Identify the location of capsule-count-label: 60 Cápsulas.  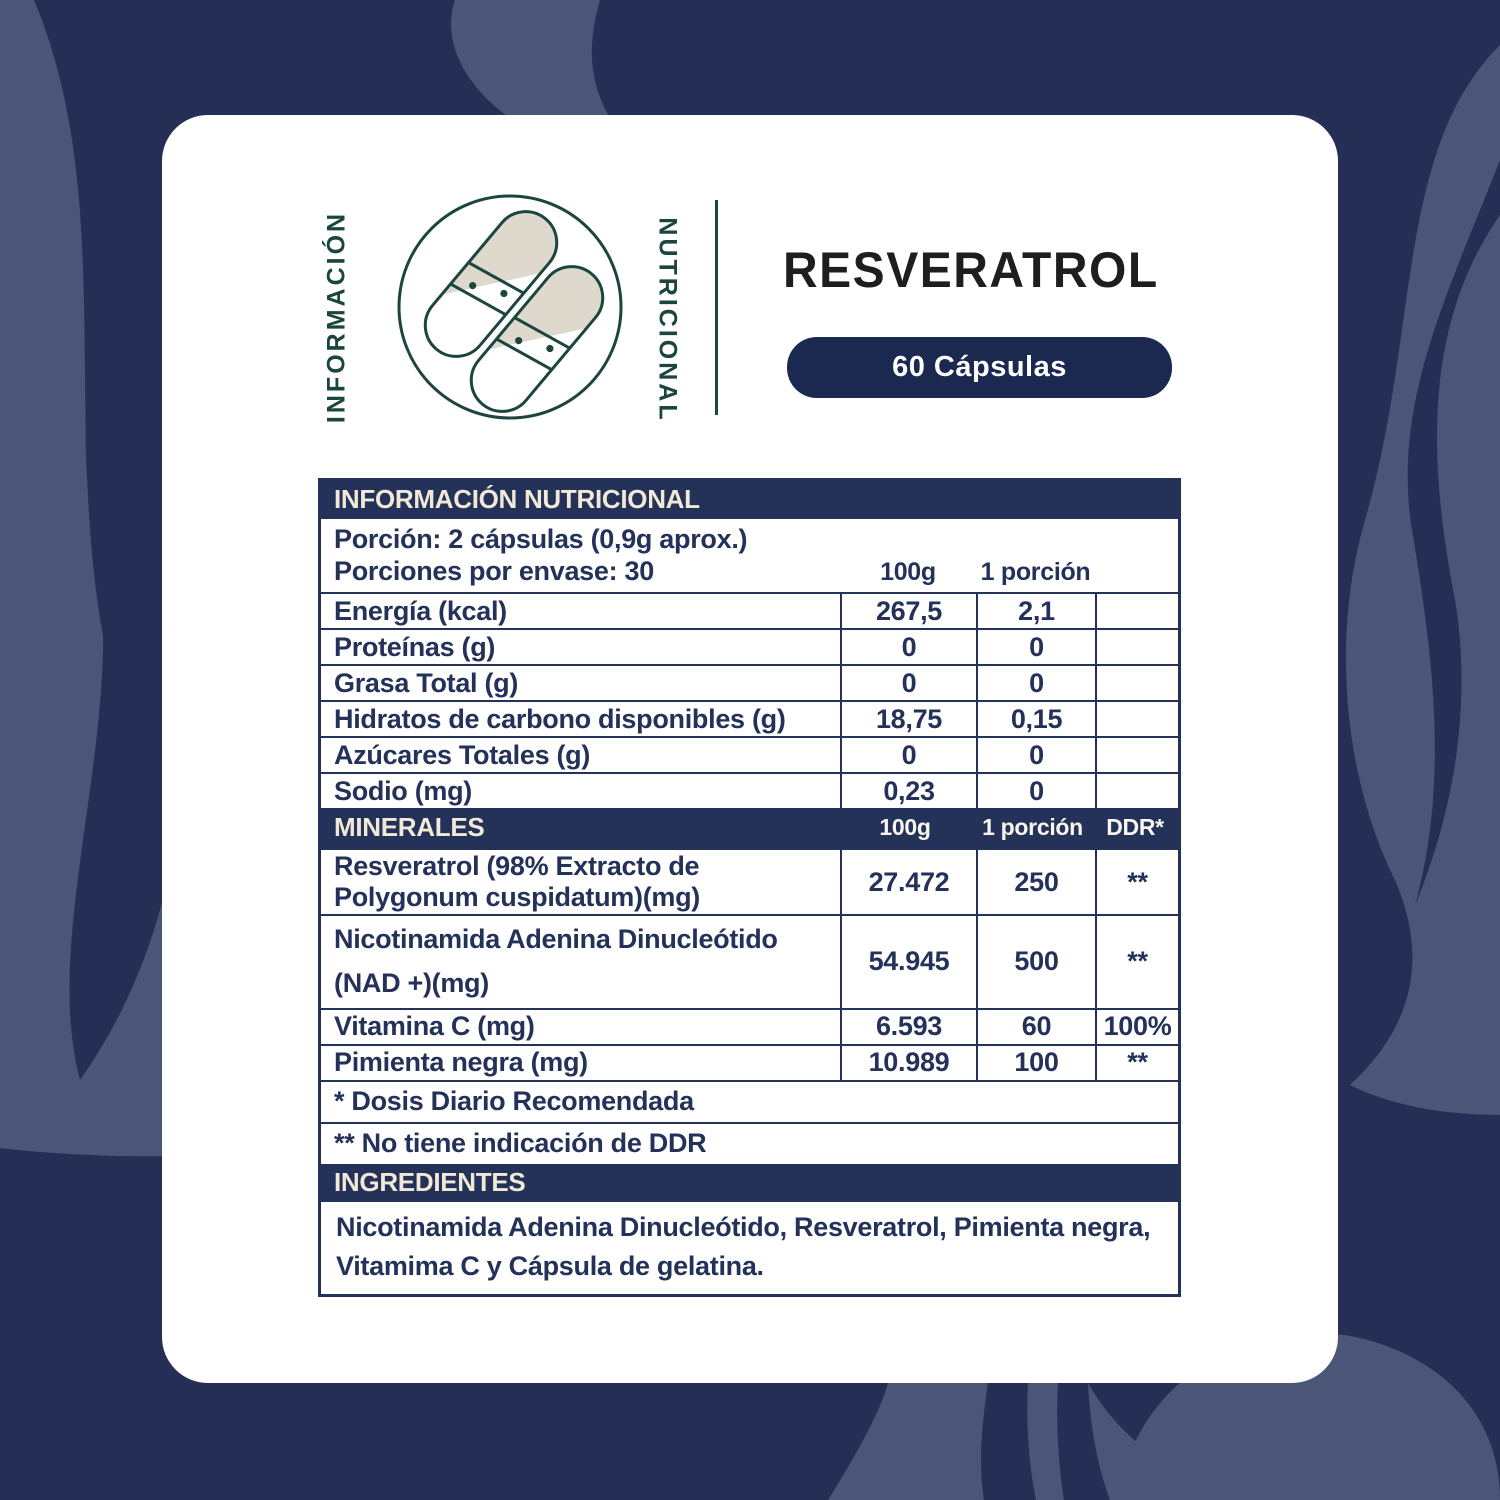
(979, 367).